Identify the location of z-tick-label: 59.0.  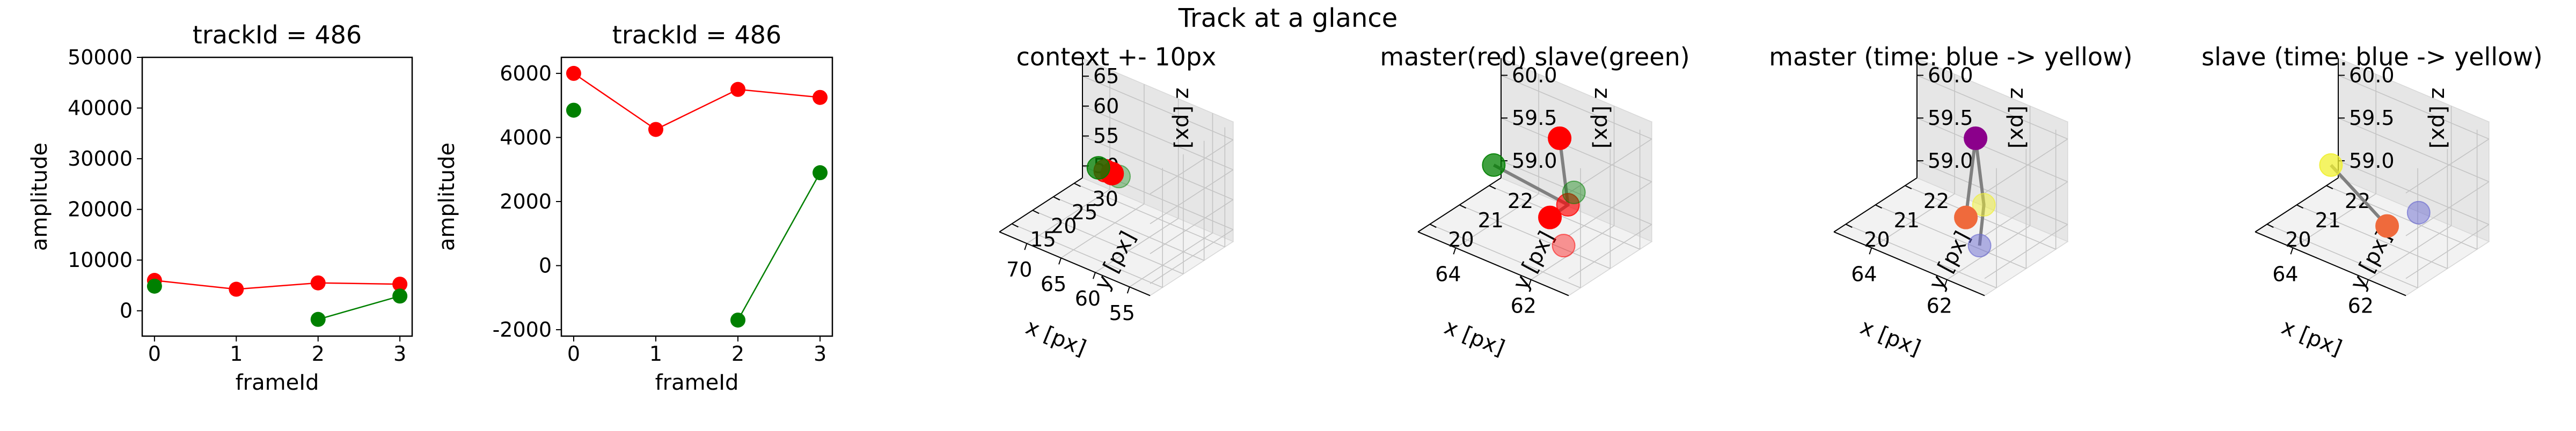
(1534, 161).